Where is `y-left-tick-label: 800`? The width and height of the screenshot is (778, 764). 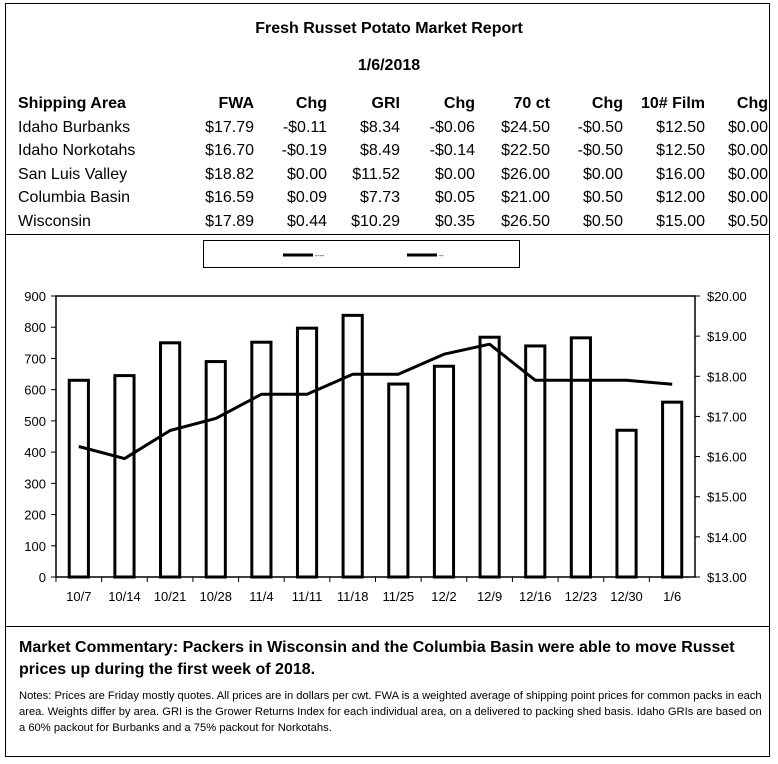
y-left-tick-label: 800 is located at coordinates (35, 327).